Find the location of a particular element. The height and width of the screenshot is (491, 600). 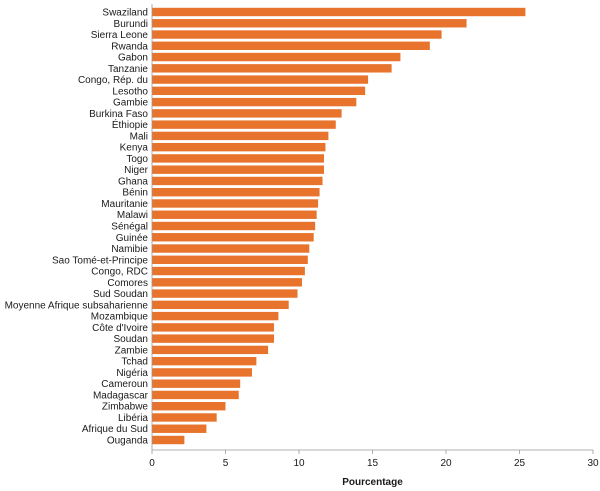

x-tick-label: 15 is located at coordinates (373, 463).